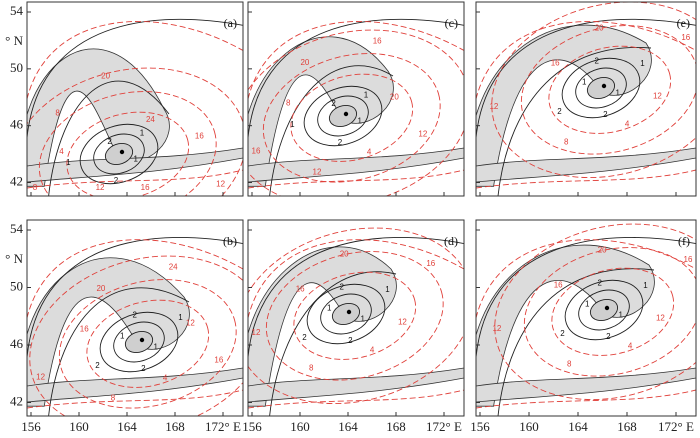 This screenshot has width=700, height=438. What do you see at coordinates (396, 426) in the screenshot?
I see `x-tick-label: 168` at bounding box center [396, 426].